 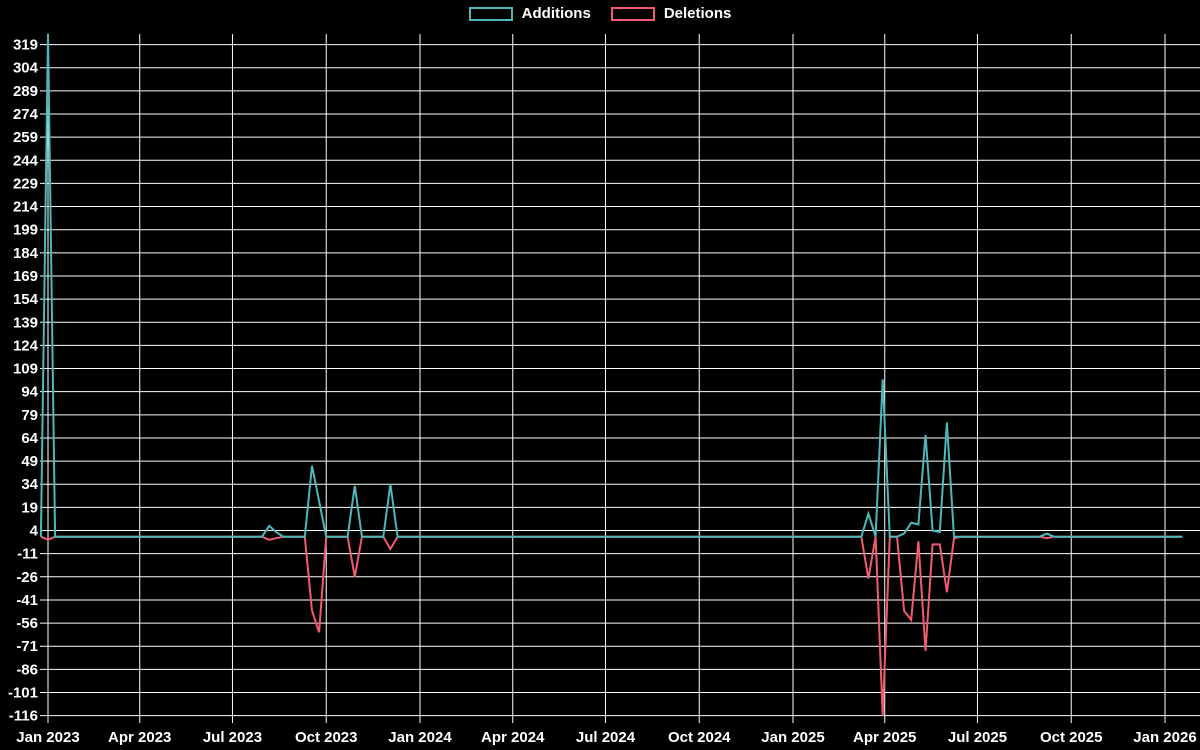 I want to click on y-tick-label: 109, so click(x=25, y=369).